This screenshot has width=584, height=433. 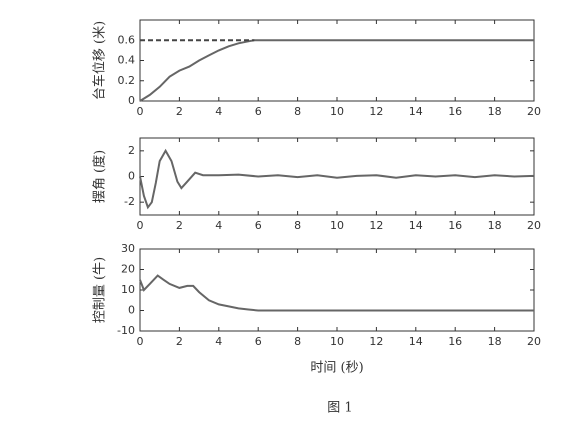 I want to click on x-axis-label: 时间 (秒), so click(x=336, y=368).